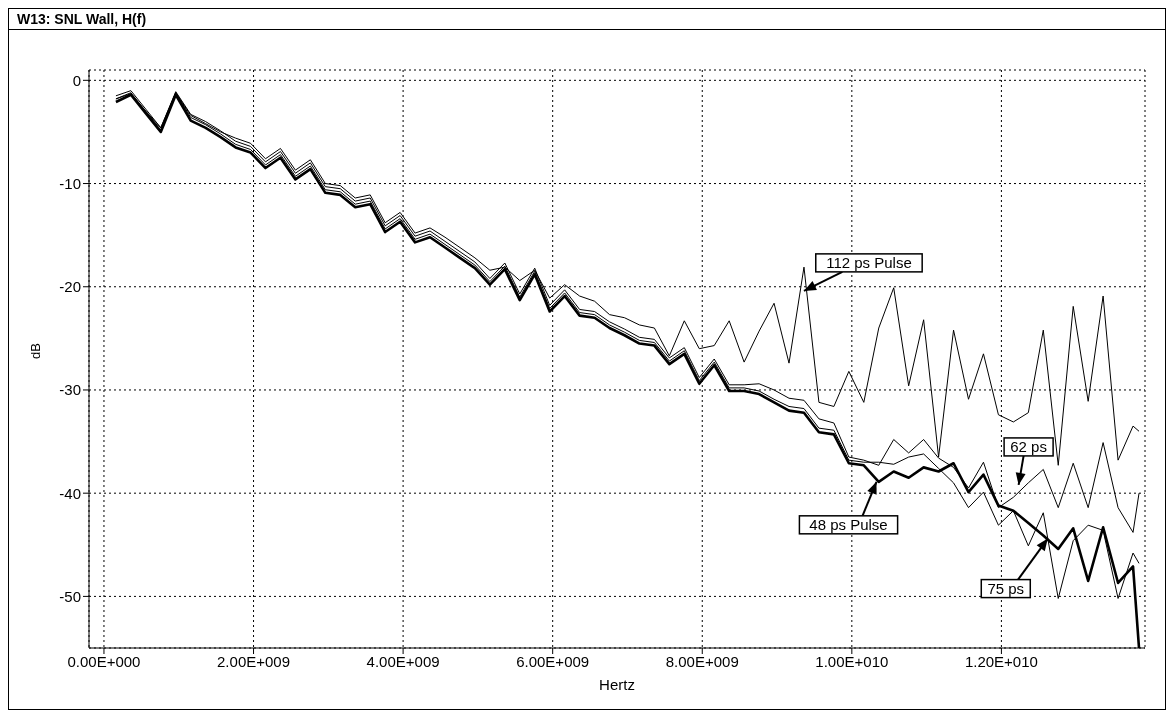 Image resolution: width=1172 pixels, height=718 pixels. Describe the element at coordinates (403, 661) in the screenshot. I see `x-tick-label: 4.00E+009` at that location.